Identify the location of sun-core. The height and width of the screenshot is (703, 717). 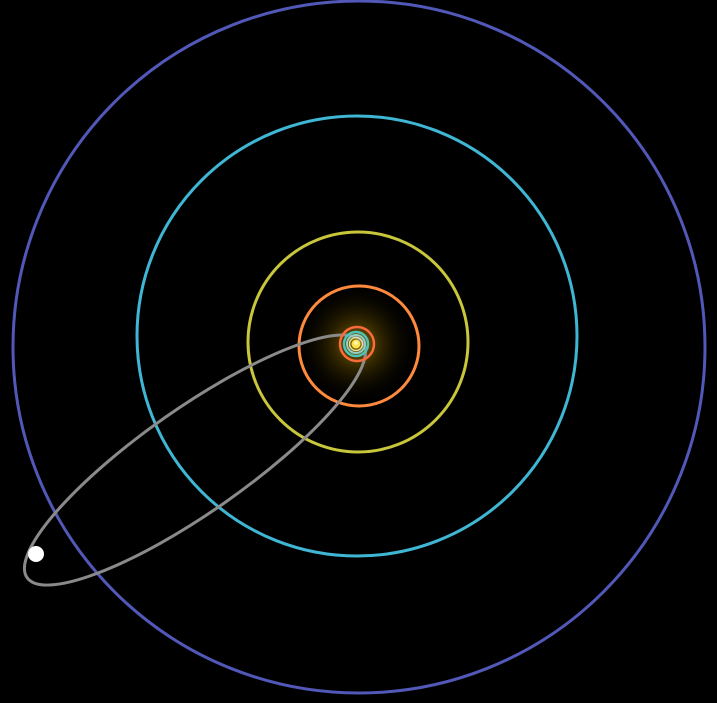
(356, 343).